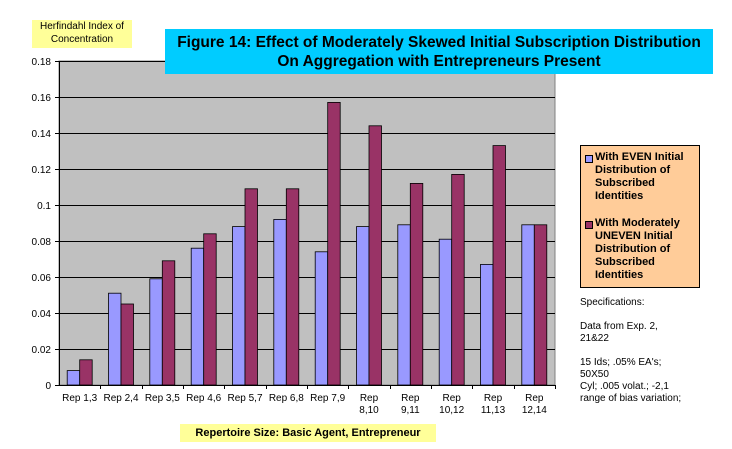  I want to click on legend-uneven-line-5: Identities, so click(619, 275).